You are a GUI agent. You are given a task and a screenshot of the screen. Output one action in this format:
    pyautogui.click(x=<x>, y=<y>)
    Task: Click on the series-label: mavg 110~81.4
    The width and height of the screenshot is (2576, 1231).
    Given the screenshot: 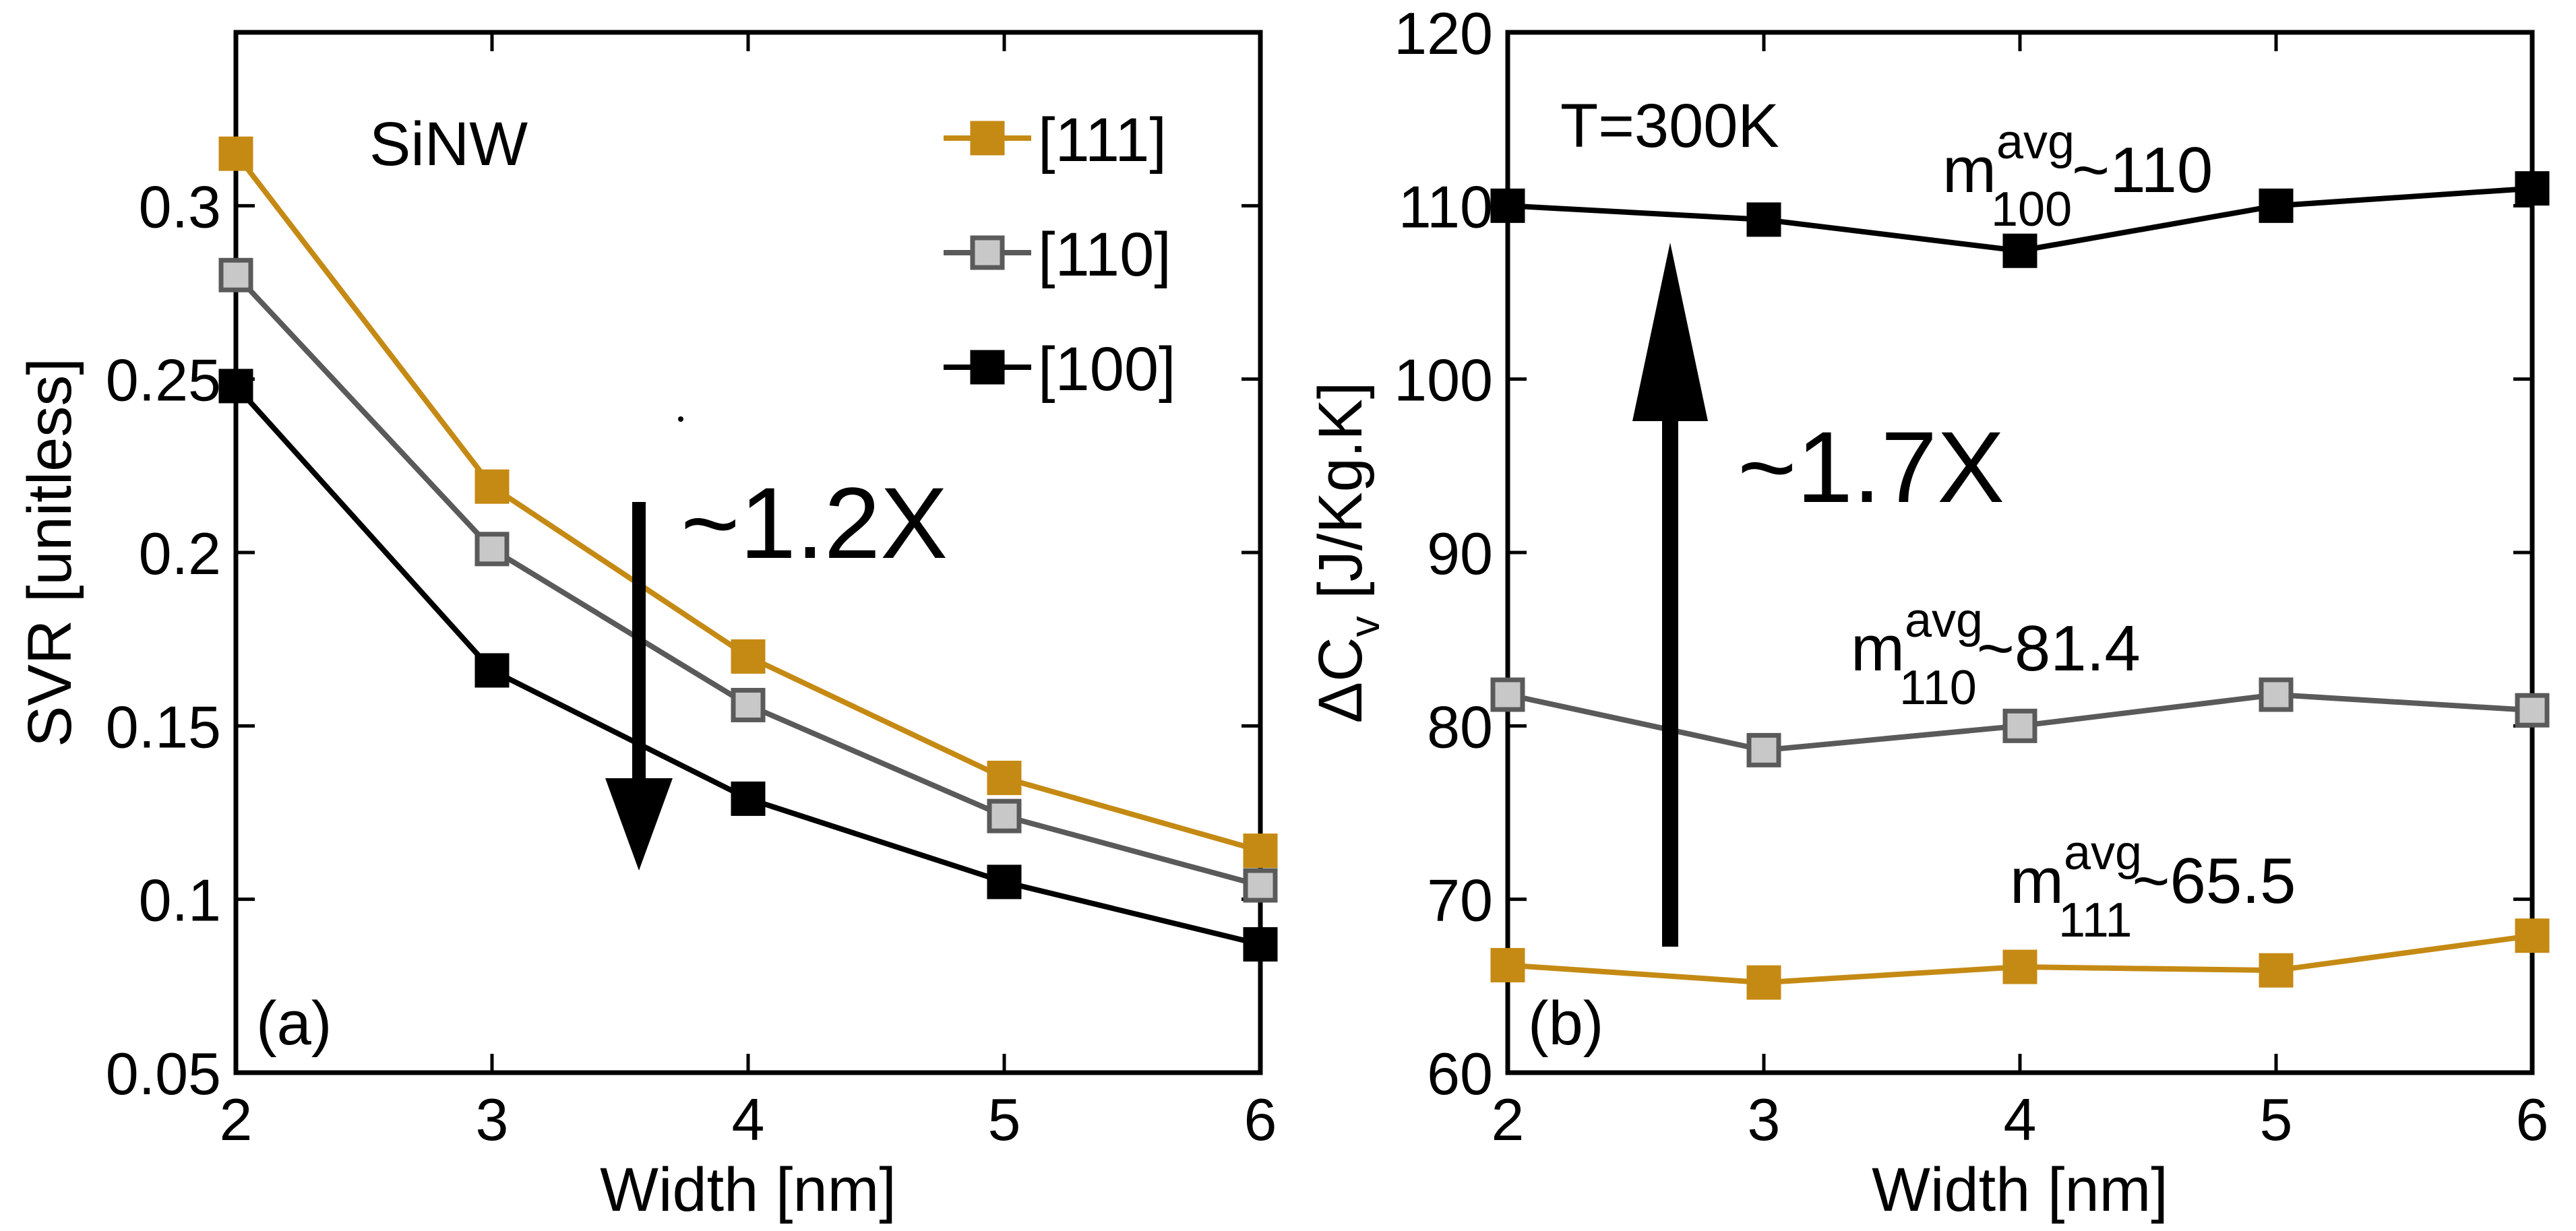 What is the action you would take?
    pyautogui.click(x=1996, y=654)
    